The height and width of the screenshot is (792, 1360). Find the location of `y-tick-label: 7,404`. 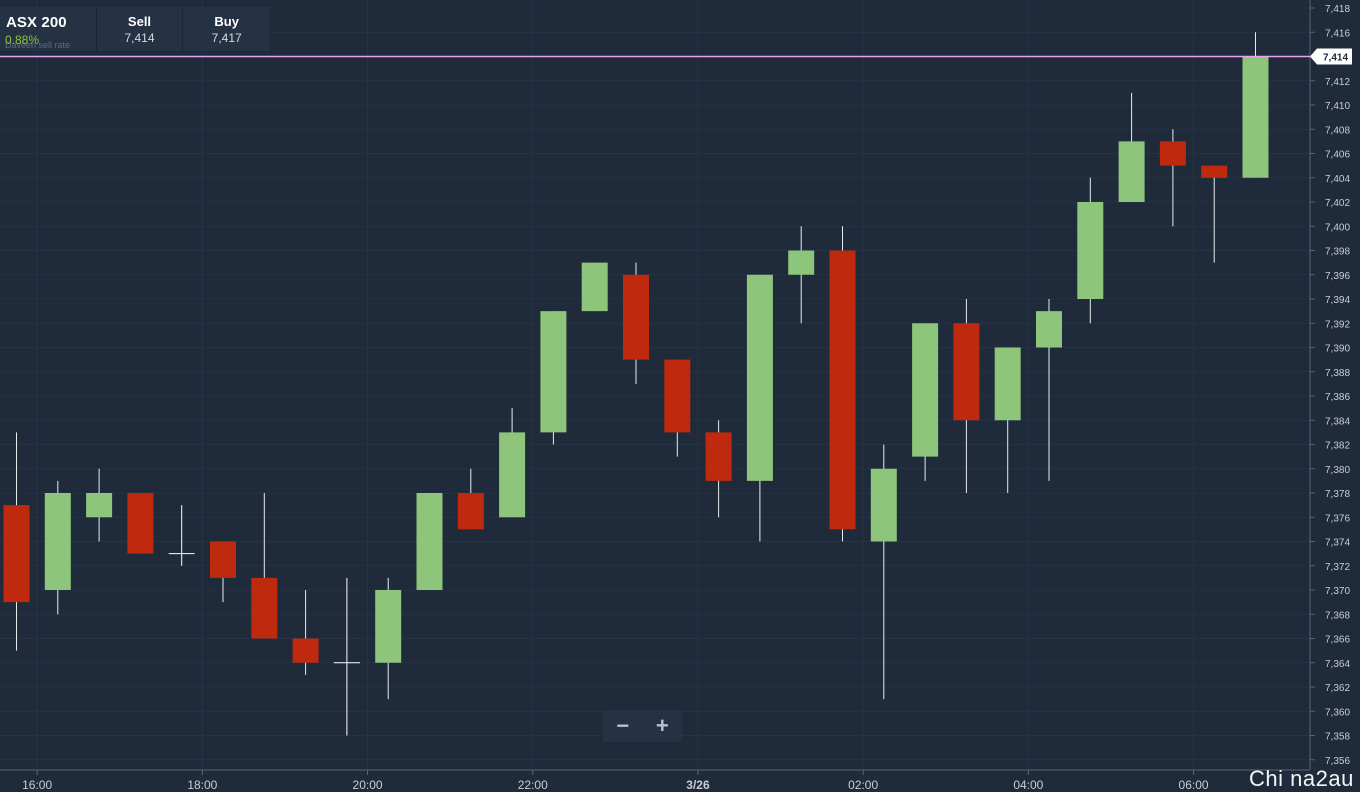

y-tick-label: 7,404 is located at coordinates (1337, 179).